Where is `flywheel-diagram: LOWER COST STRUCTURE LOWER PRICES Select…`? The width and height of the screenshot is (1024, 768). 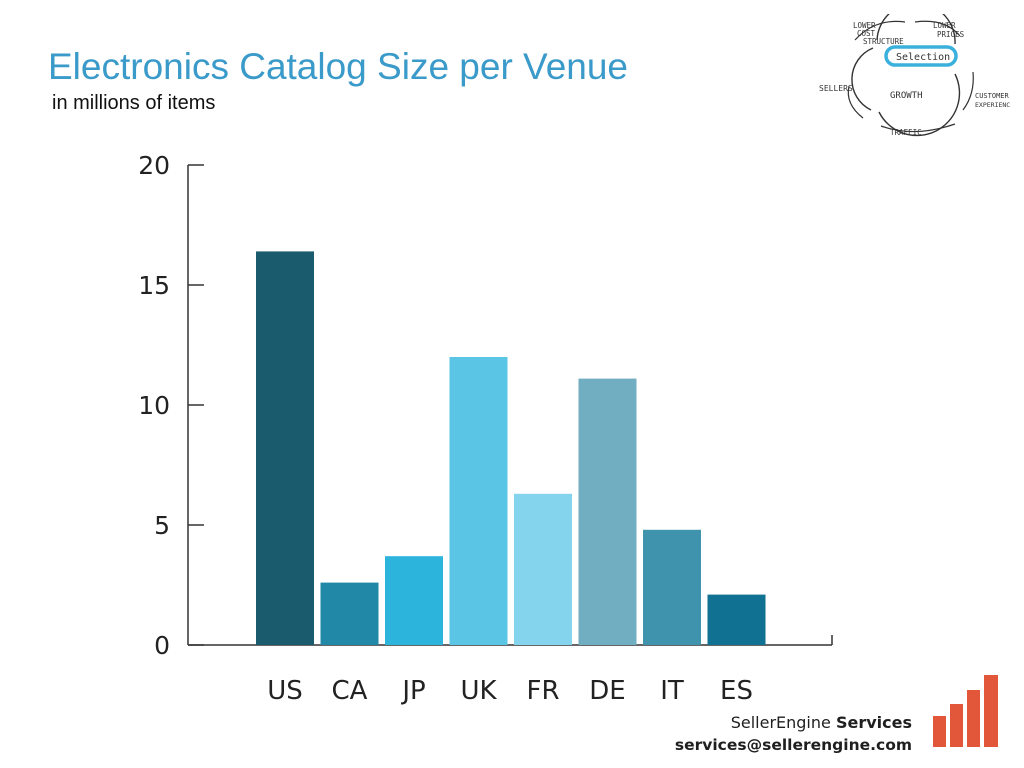
flywheel-diagram: LOWER COST STRUCTURE LOWER PRICES Select… is located at coordinates (914, 75).